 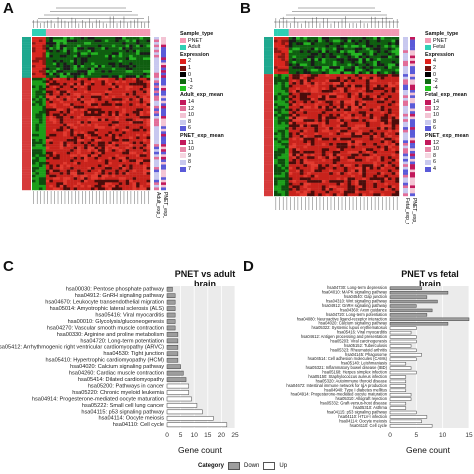 What do you see at coordinates (8, 8) in the screenshot?
I see `panel-a-letter: A` at bounding box center [8, 8].